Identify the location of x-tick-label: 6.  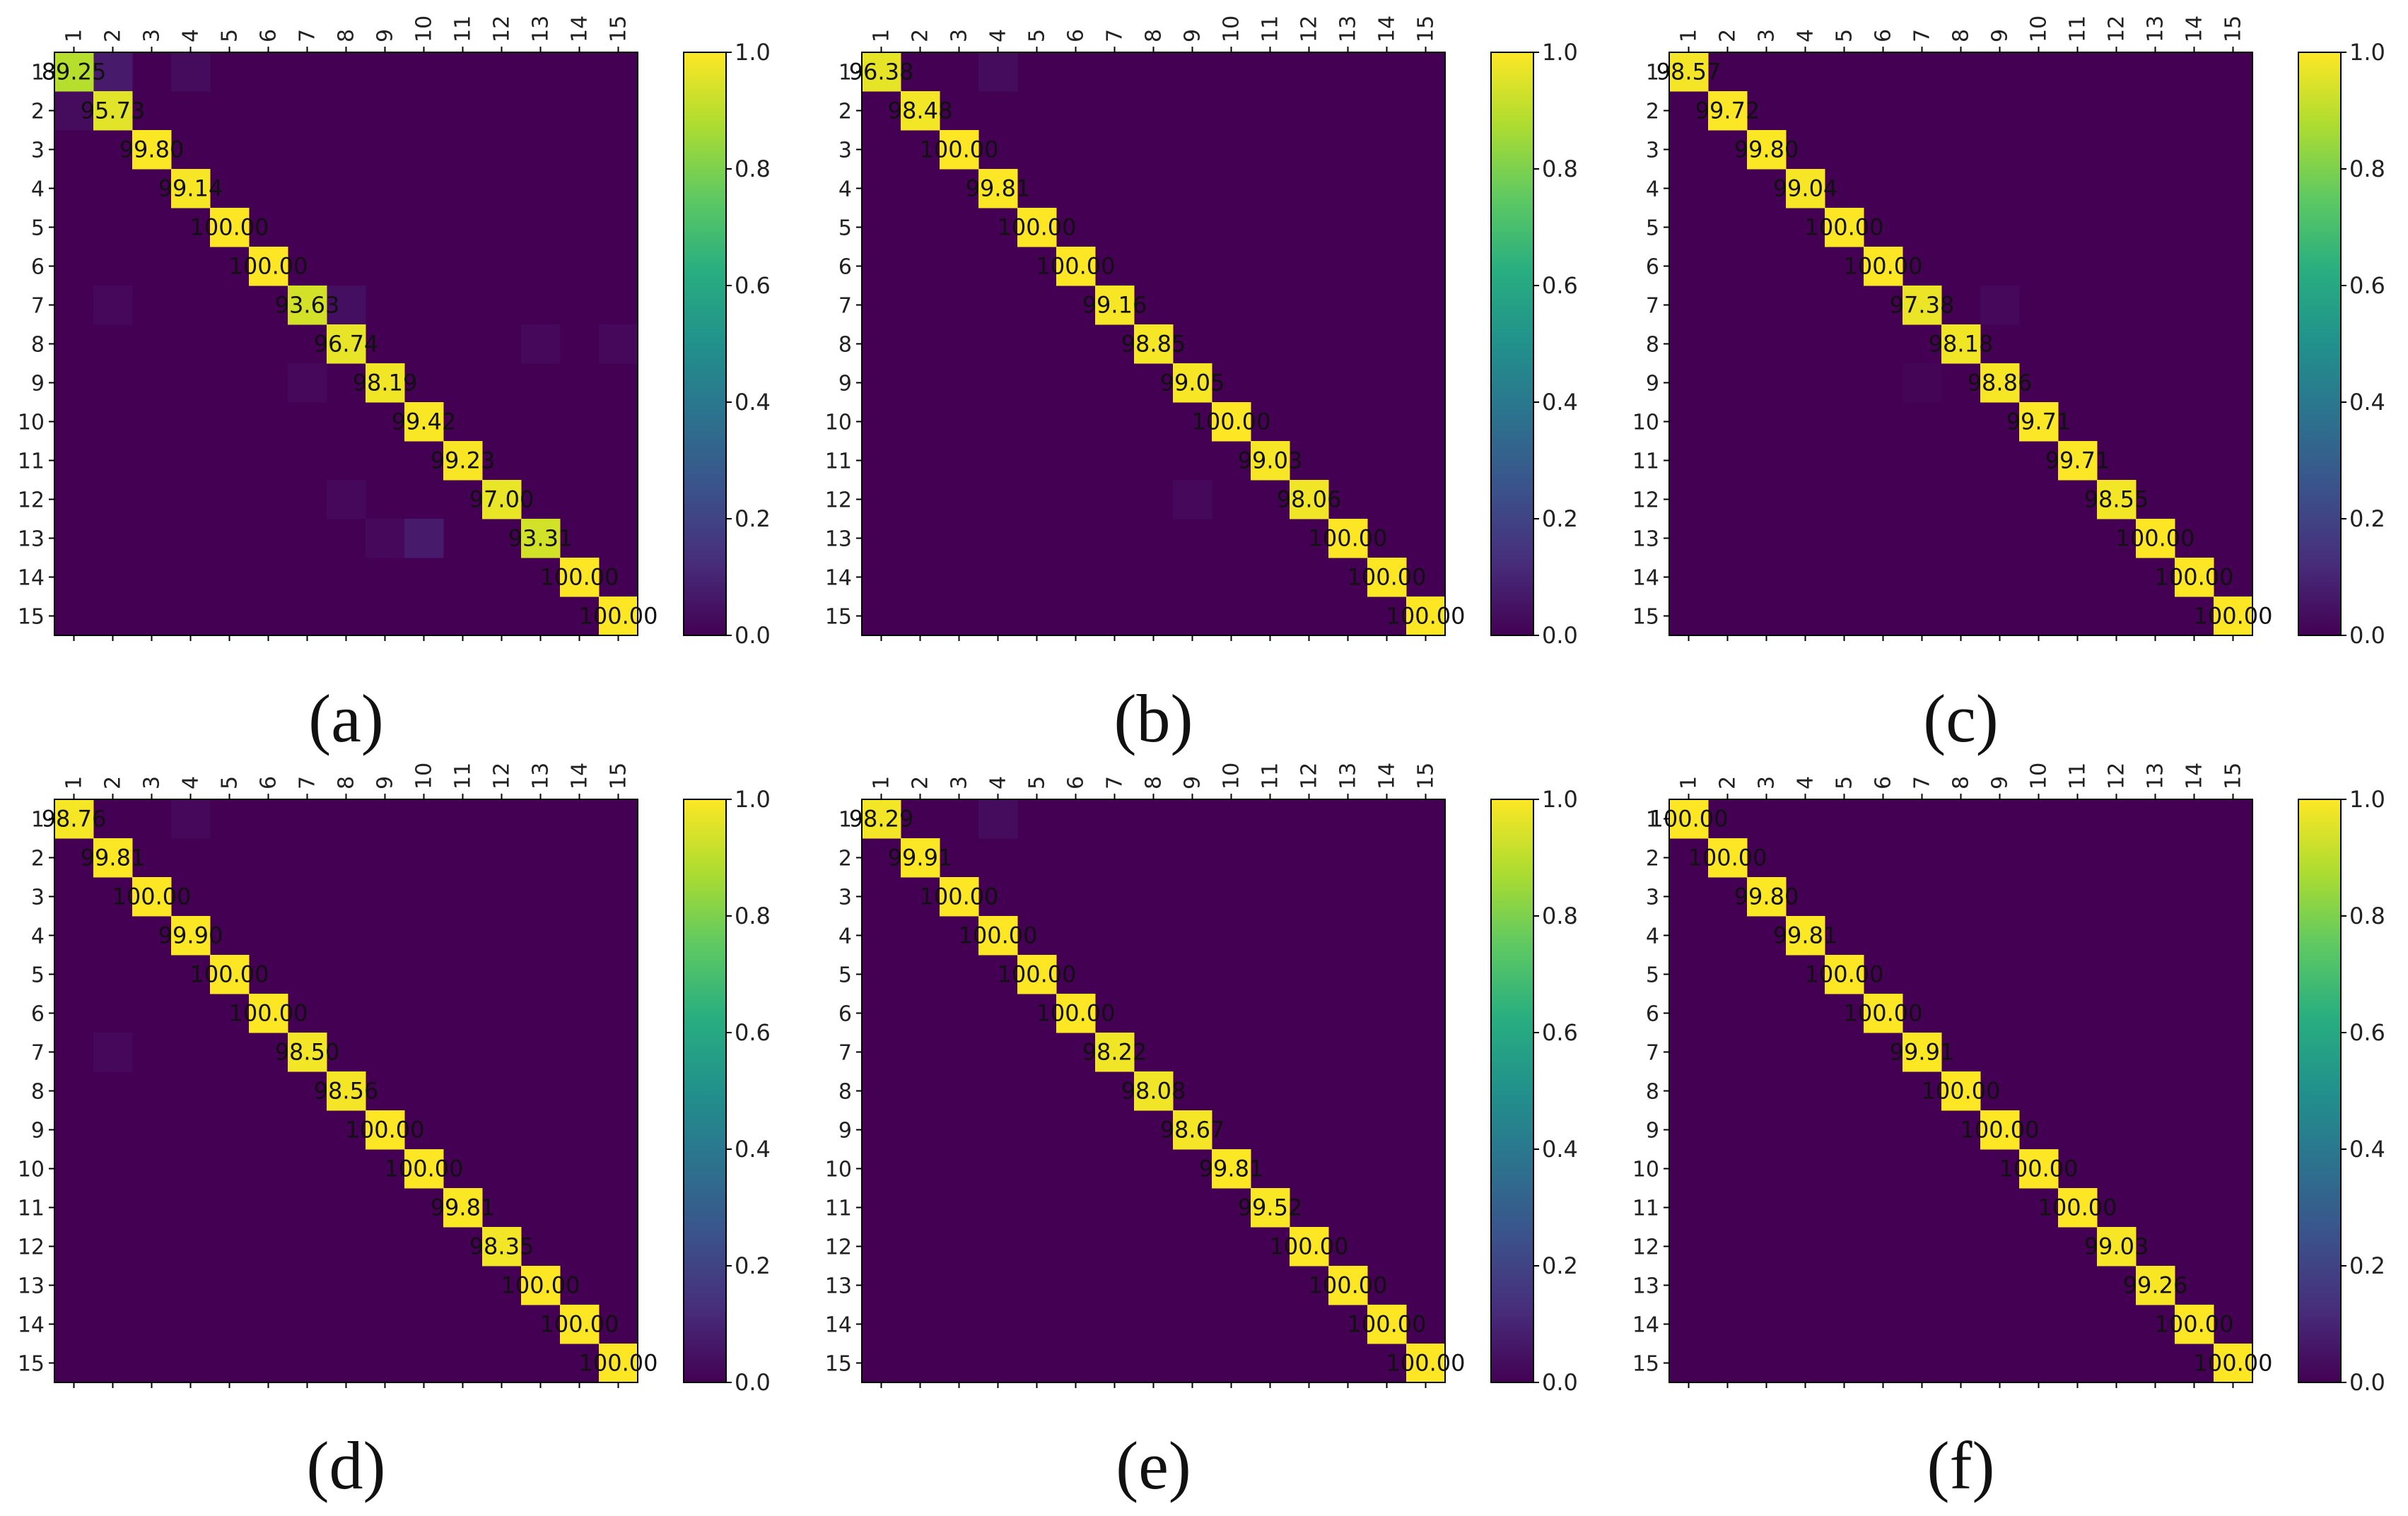
(1883, 782).